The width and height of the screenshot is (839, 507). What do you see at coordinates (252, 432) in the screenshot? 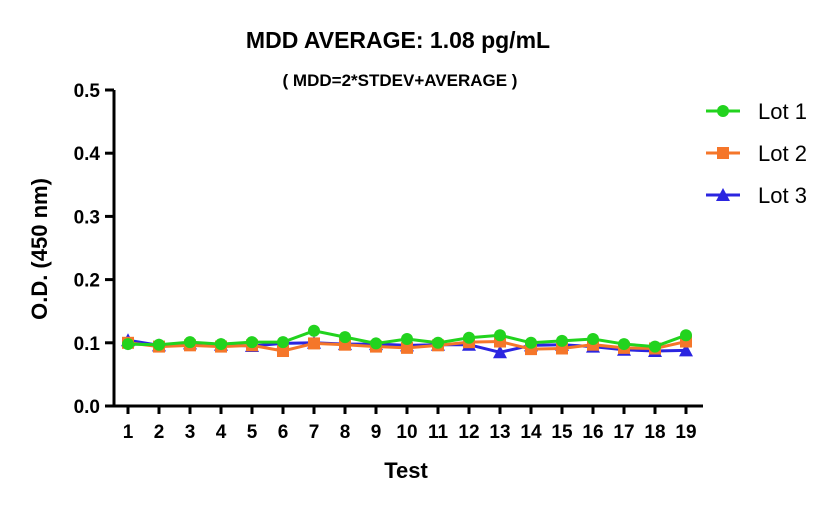
I see `x-tick-label: 5` at bounding box center [252, 432].